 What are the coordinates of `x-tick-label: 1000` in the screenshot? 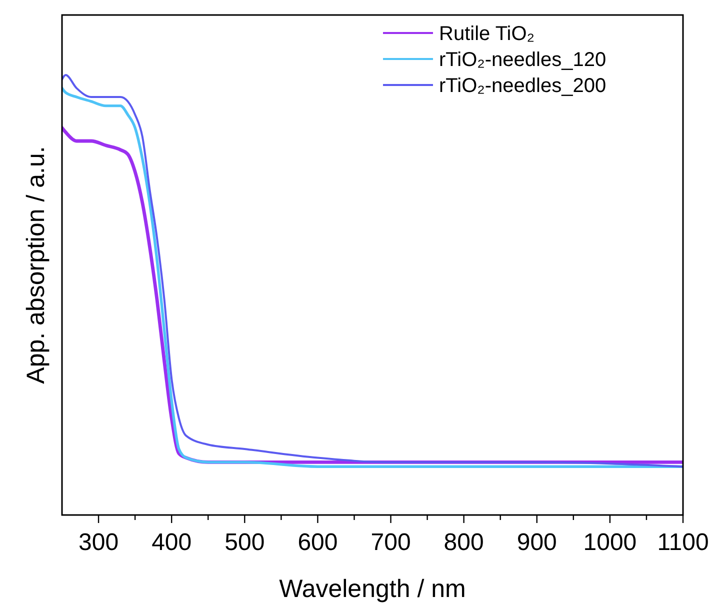 It's located at (610, 542).